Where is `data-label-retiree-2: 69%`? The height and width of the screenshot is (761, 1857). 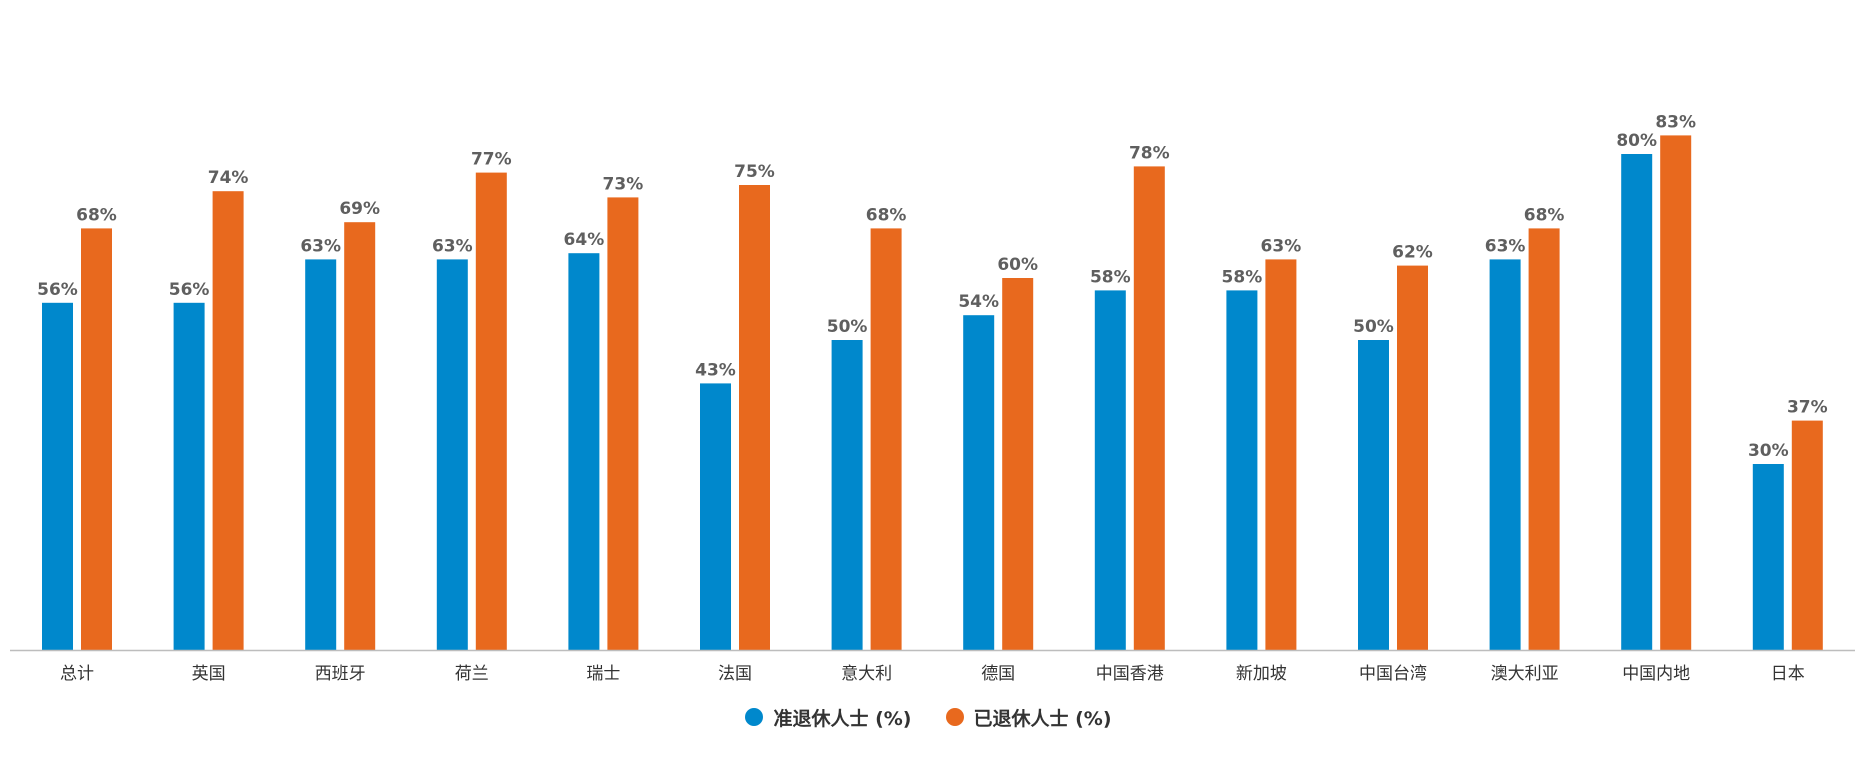 data-label-retiree-2: 69% is located at coordinates (359, 209).